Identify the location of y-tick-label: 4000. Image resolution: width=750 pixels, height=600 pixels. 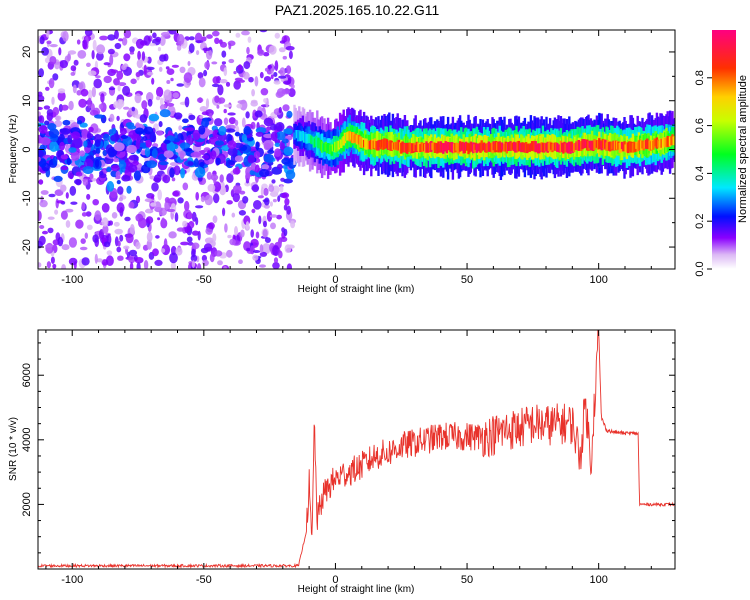
(27, 440).